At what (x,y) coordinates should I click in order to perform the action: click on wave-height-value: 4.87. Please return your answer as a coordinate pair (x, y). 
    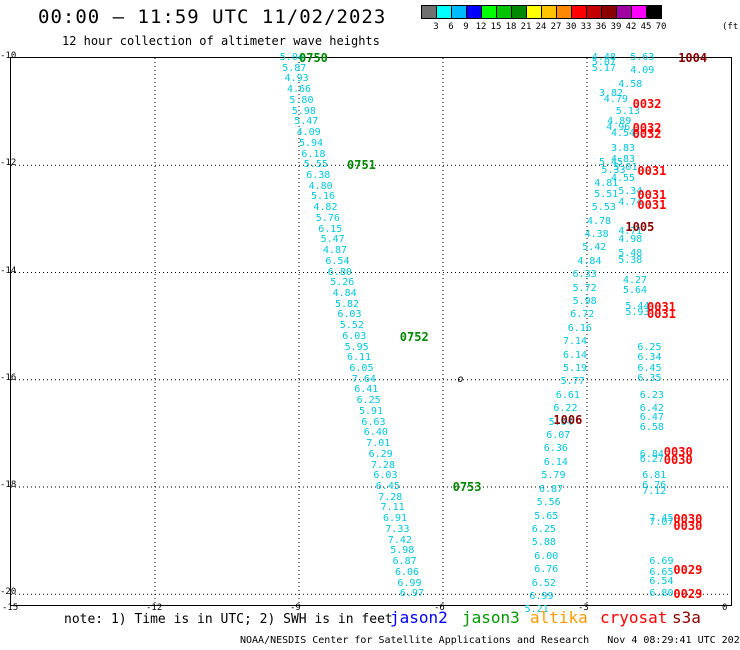
    Looking at the image, I should click on (335, 251).